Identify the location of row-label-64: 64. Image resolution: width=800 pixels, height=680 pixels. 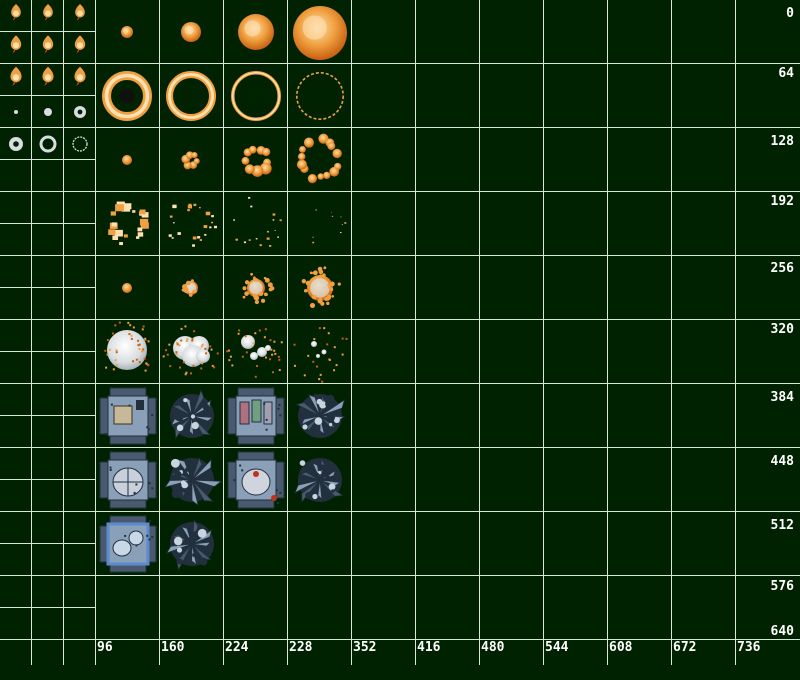
(786, 73).